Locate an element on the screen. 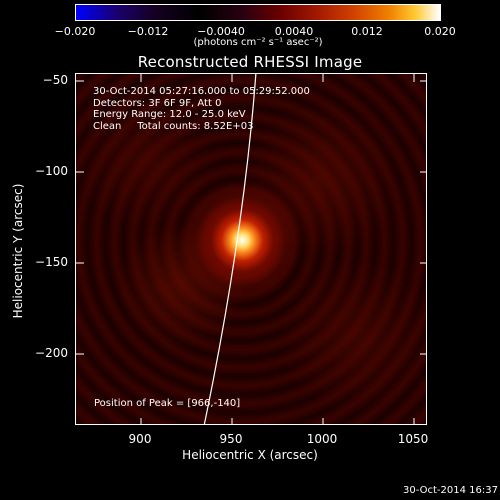  y-tick-label: −150 is located at coordinates (51, 262).